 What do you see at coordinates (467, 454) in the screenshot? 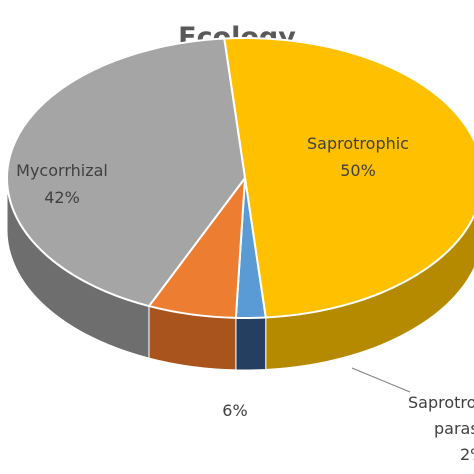
I see `label-saprotrophic-parasitic-value: 2%` at bounding box center [467, 454].